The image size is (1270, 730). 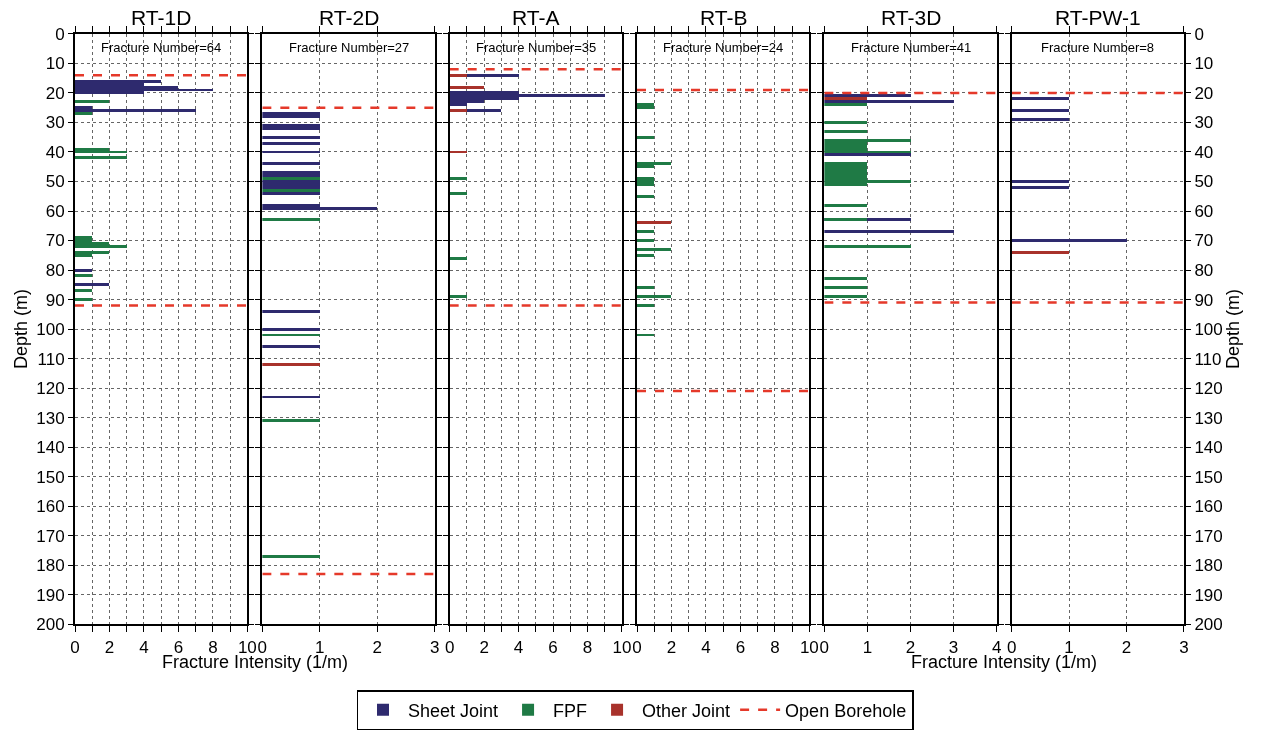 I want to click on legend-label: Other Joint, so click(x=686, y=710).